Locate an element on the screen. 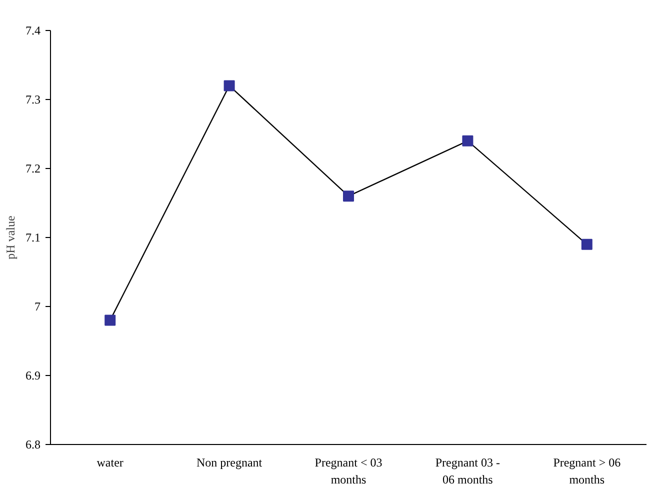  x-tick-label: Pregnant 03 - 06 months is located at coordinates (467, 471).